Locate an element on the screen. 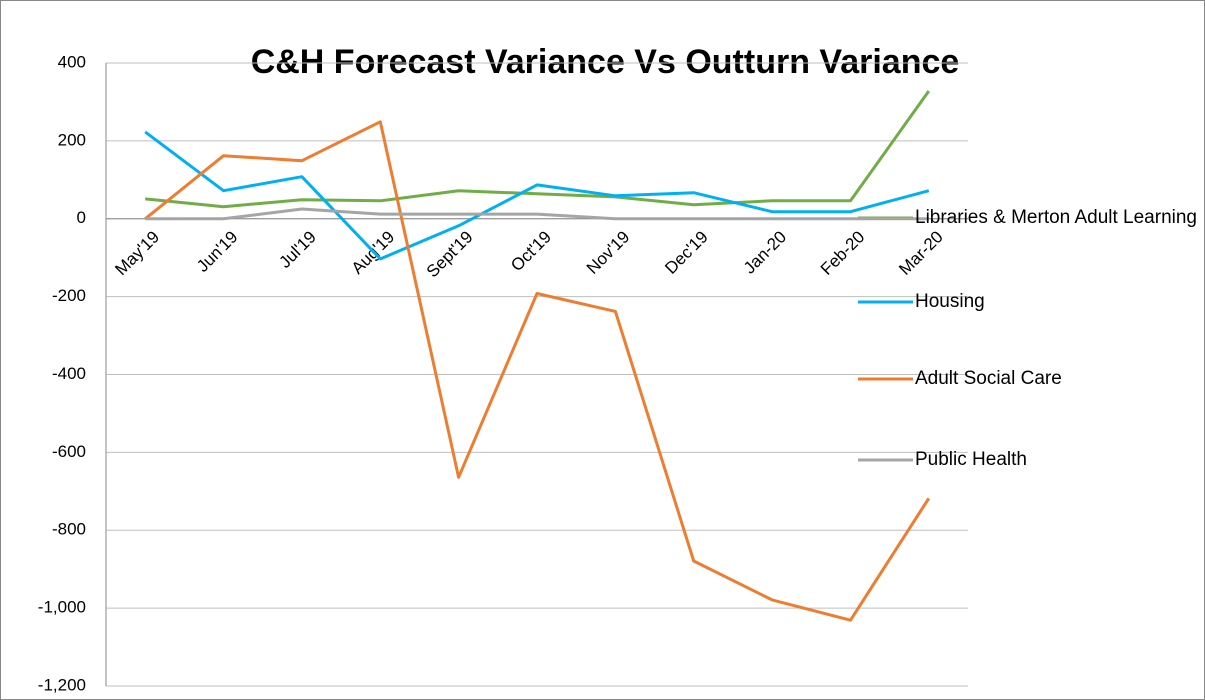  legend-label: Public Health is located at coordinates (971, 459).